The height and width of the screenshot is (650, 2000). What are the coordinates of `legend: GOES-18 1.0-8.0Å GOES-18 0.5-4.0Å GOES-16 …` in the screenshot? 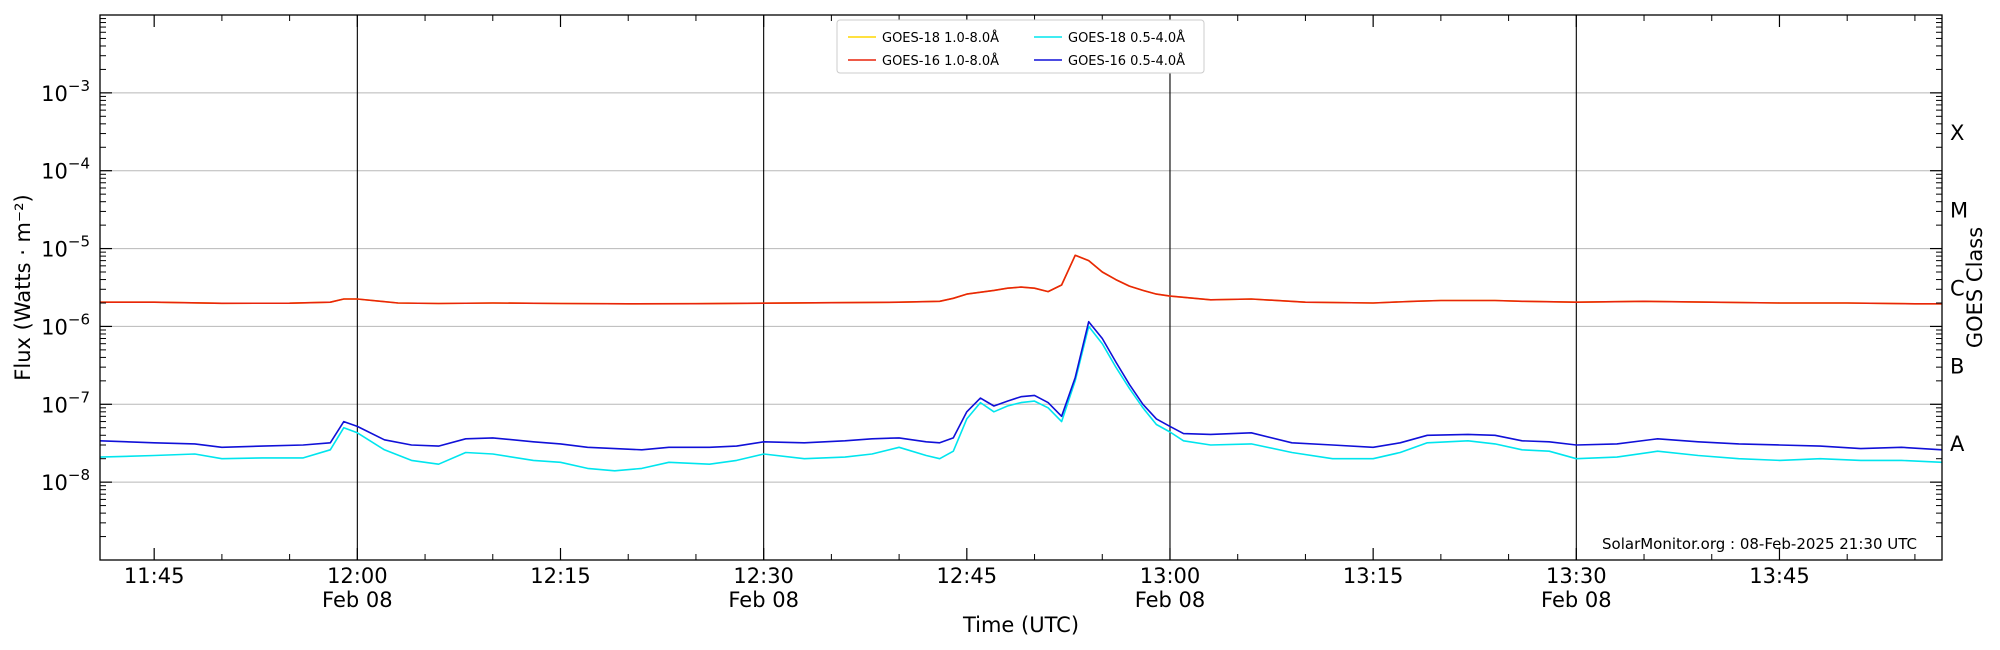 It's located at (1020, 46).